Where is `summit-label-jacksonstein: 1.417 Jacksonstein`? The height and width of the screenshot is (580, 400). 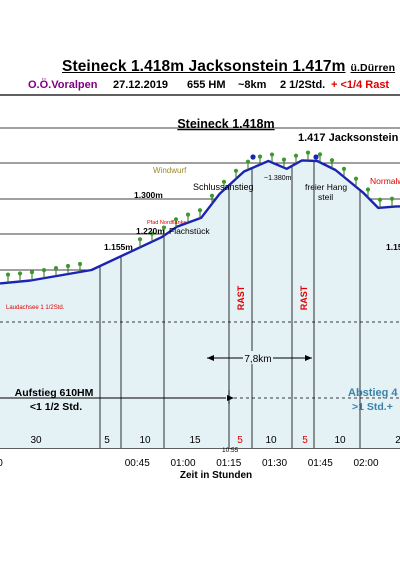 summit-label-jacksonstein: 1.417 Jacksonstein is located at coordinates (348, 138).